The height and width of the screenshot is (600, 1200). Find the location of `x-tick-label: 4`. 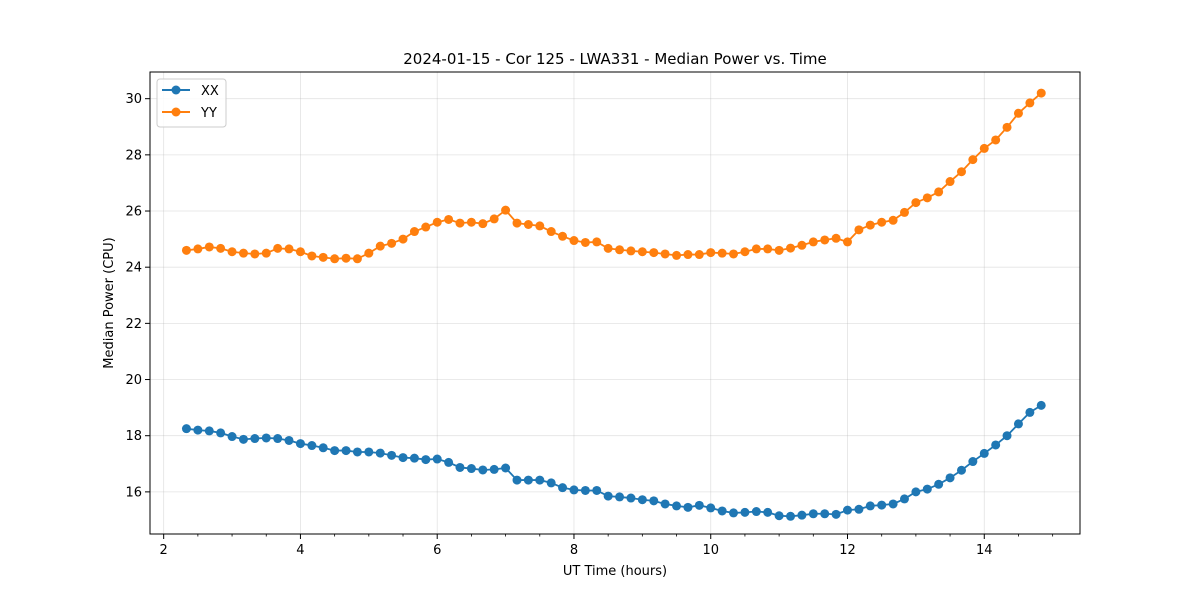

x-tick-label: 4 is located at coordinates (300, 550).